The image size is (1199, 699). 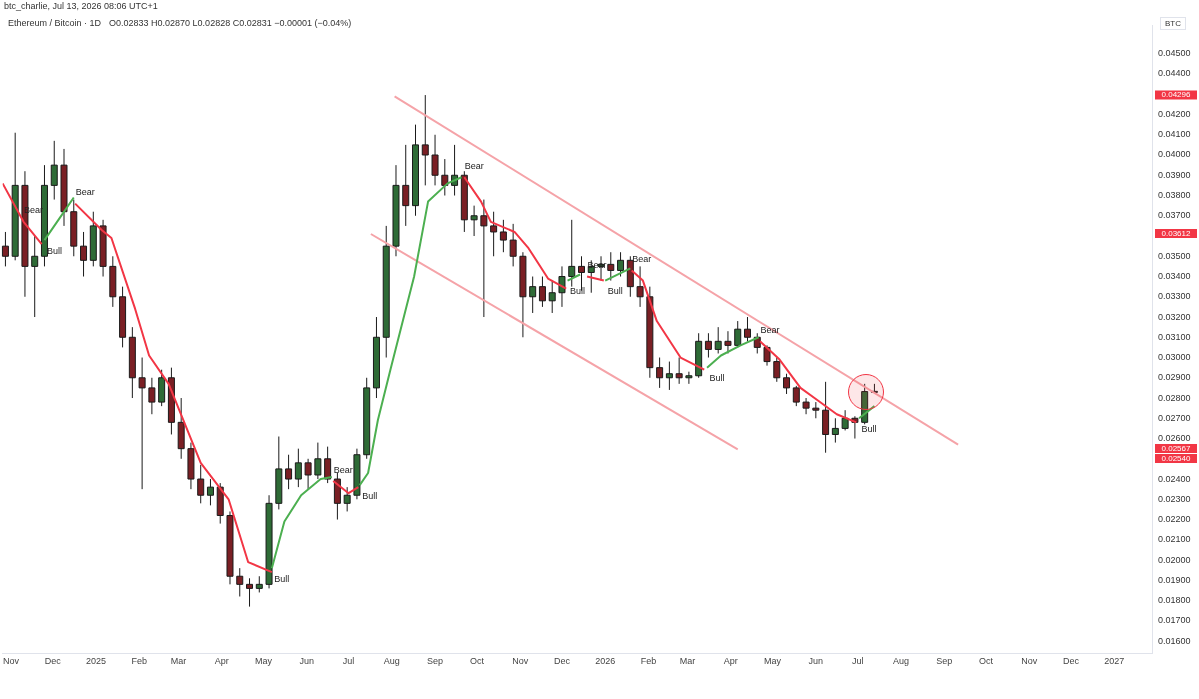 What do you see at coordinates (1174, 154) in the screenshot?
I see `y-tick-label: 0.04000` at bounding box center [1174, 154].